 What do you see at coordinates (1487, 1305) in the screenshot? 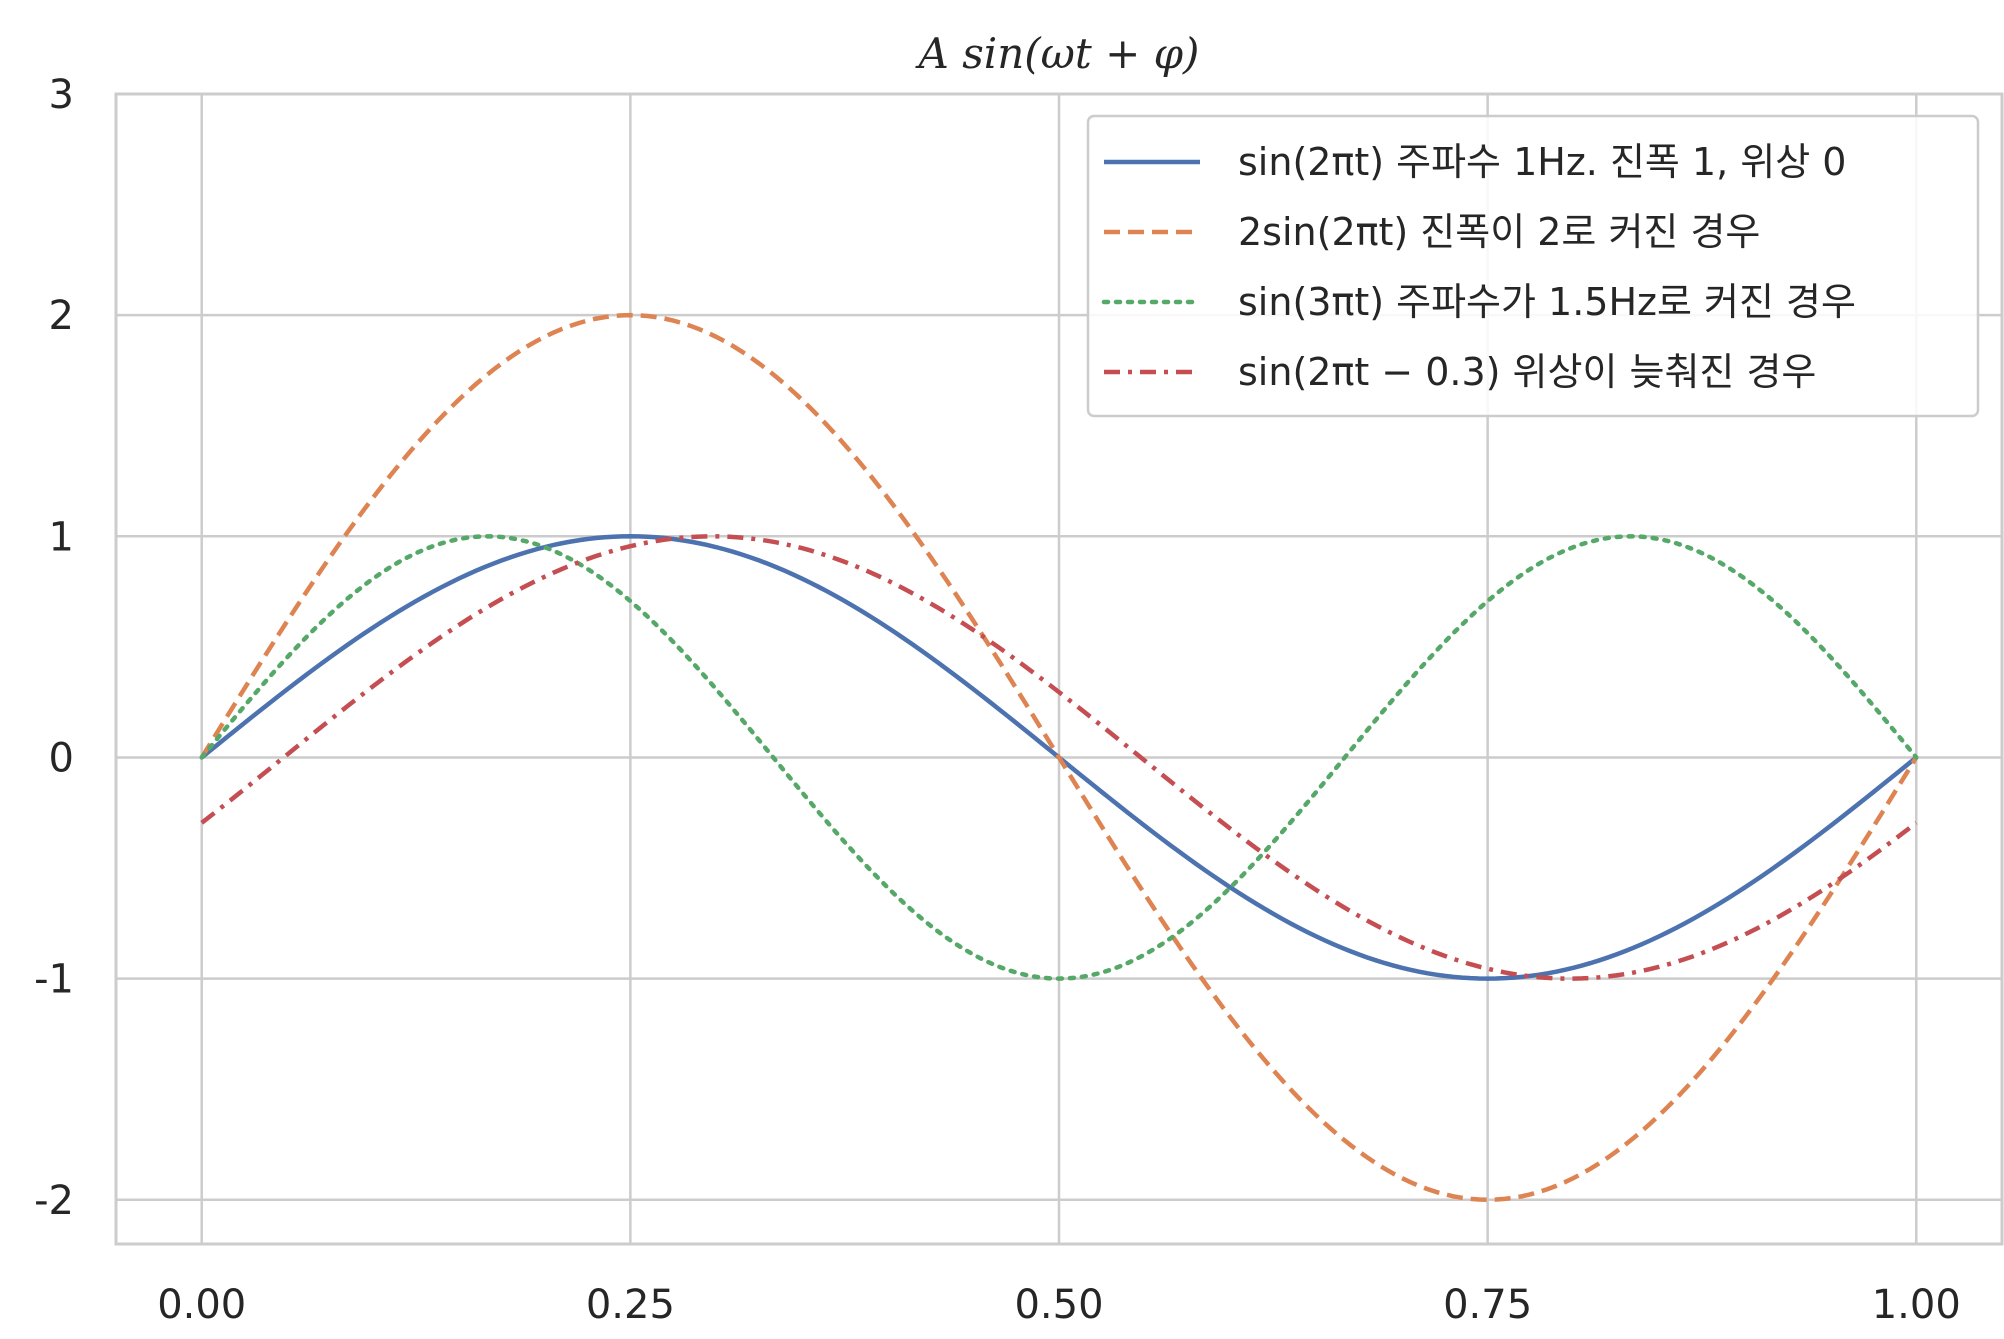
I see `x-tick-label: 0.75` at bounding box center [1487, 1305].